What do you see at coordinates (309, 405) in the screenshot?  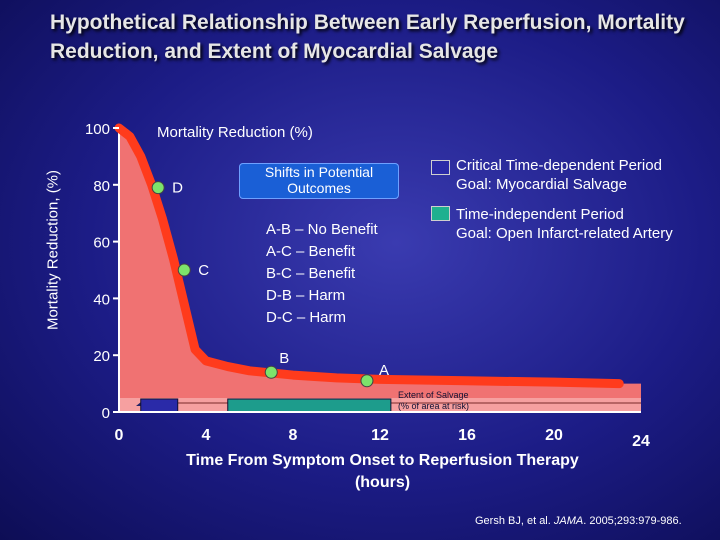 I see `period-bar-independent` at bounding box center [309, 405].